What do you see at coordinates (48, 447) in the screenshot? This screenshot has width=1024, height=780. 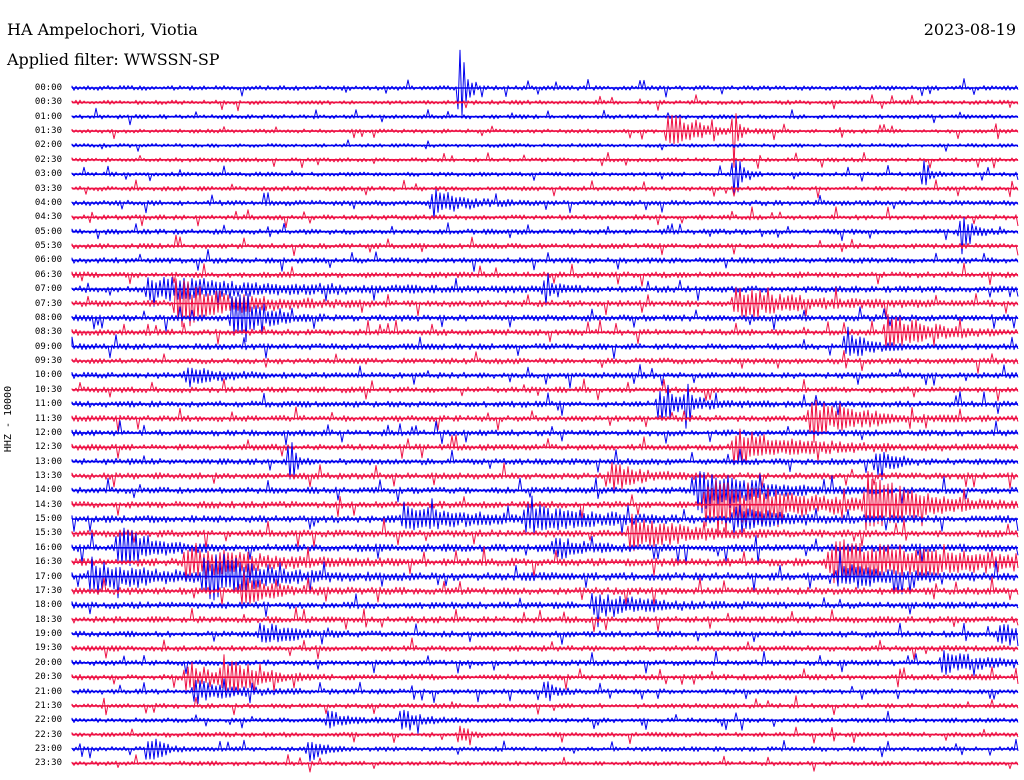 I see `time-label: 12:30` at bounding box center [48, 447].